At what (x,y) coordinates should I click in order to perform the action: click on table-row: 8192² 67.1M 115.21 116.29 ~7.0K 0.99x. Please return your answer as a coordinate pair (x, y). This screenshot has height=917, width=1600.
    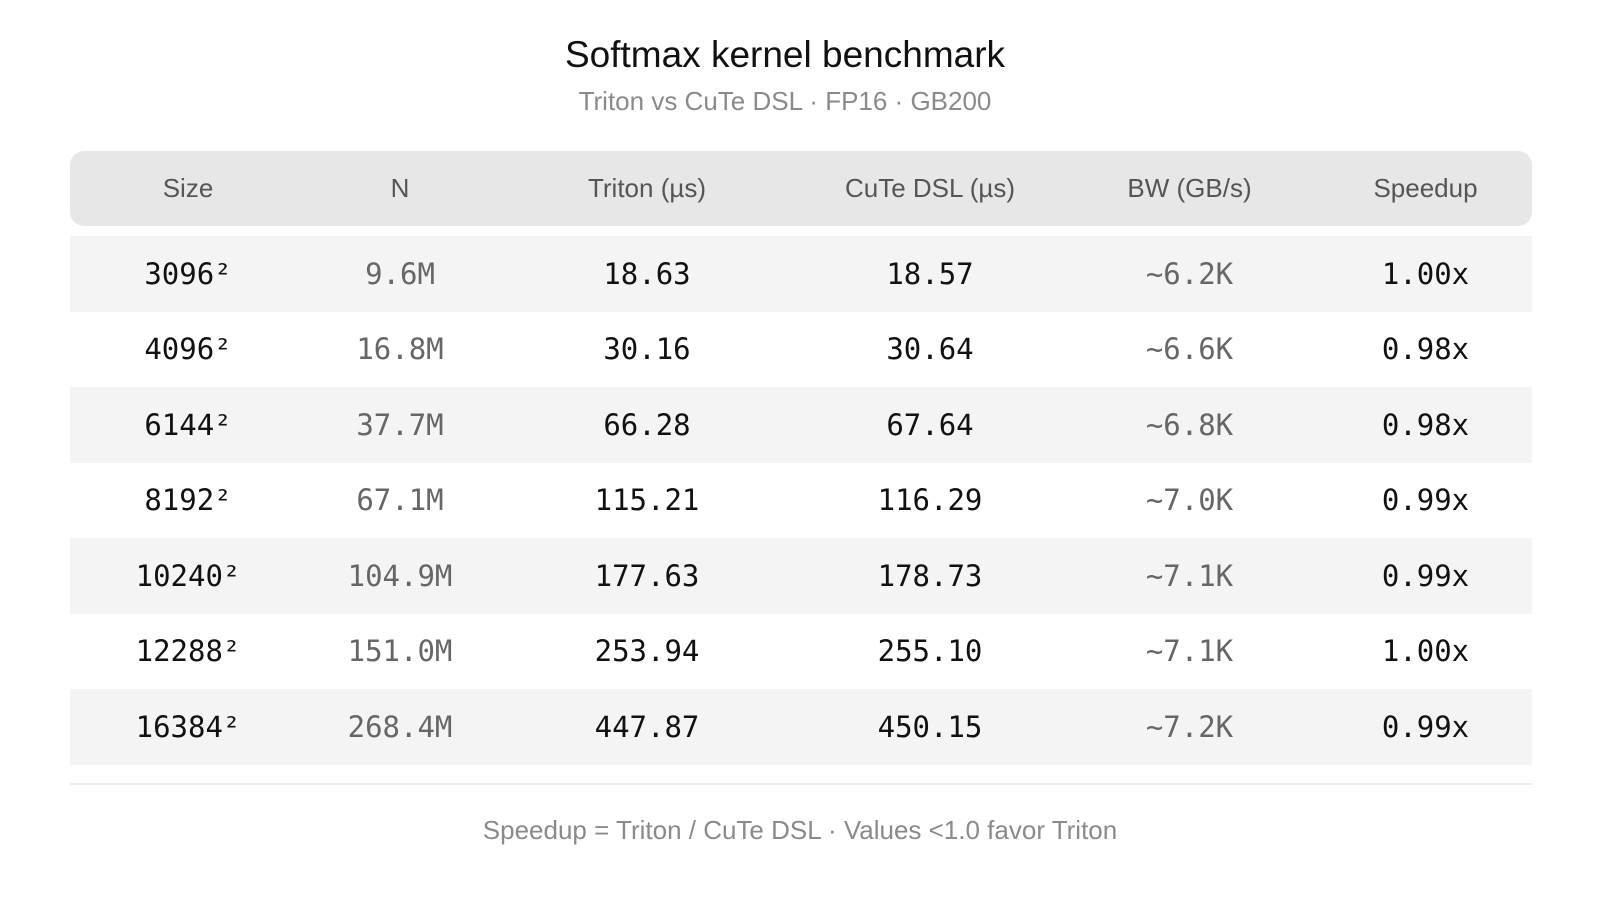
    Looking at the image, I should click on (801, 501).